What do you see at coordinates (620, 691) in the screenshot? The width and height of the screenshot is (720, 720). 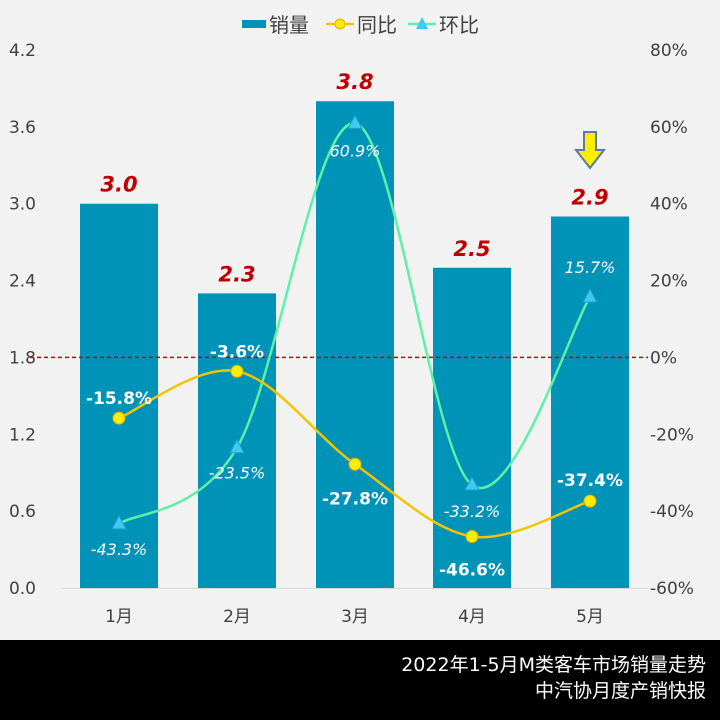 I see `footer-source: 中汽协月度产销快报` at bounding box center [620, 691].